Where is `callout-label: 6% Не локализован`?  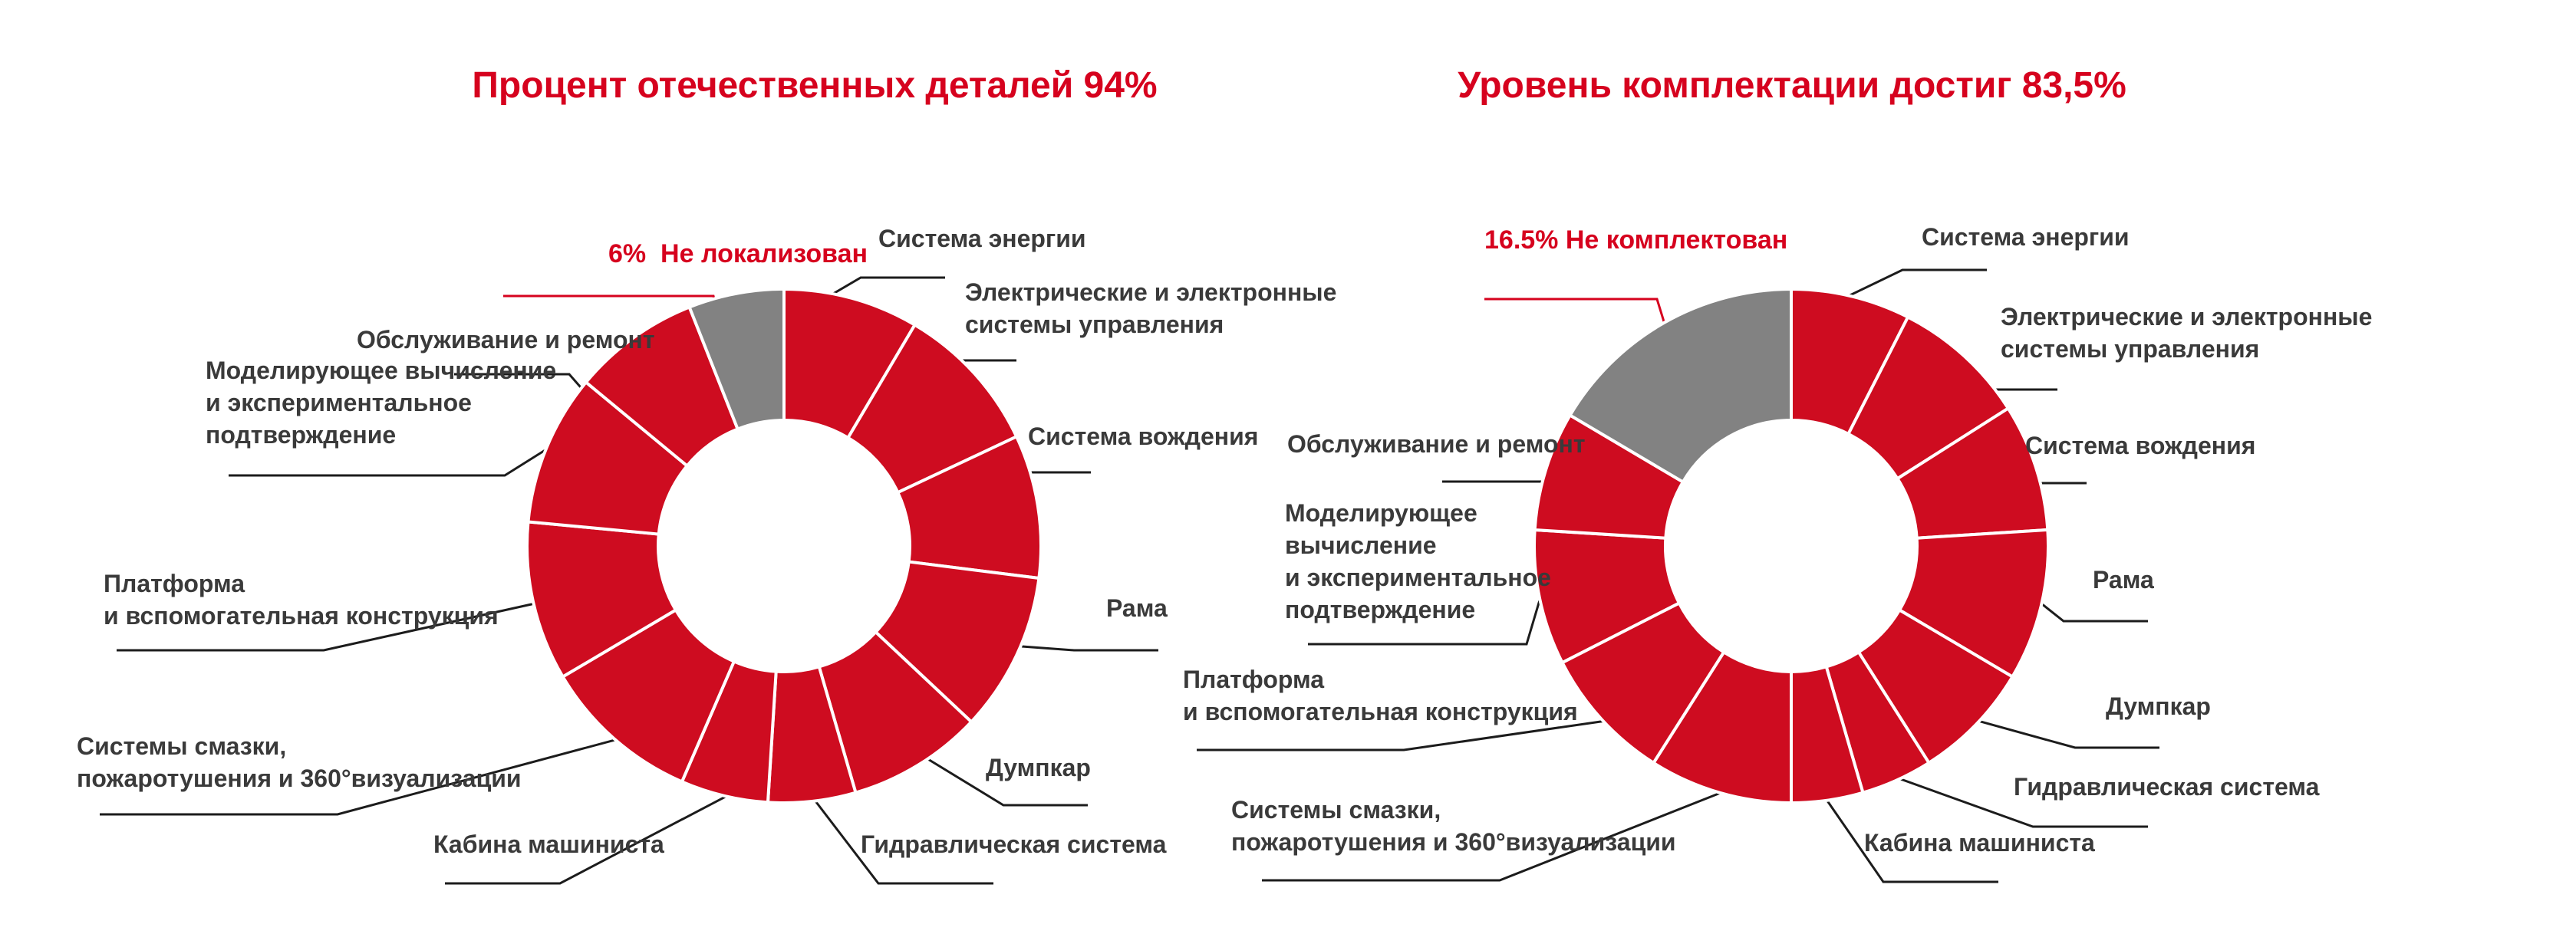
callout-label: 6% Не локализован is located at coordinates (738, 254).